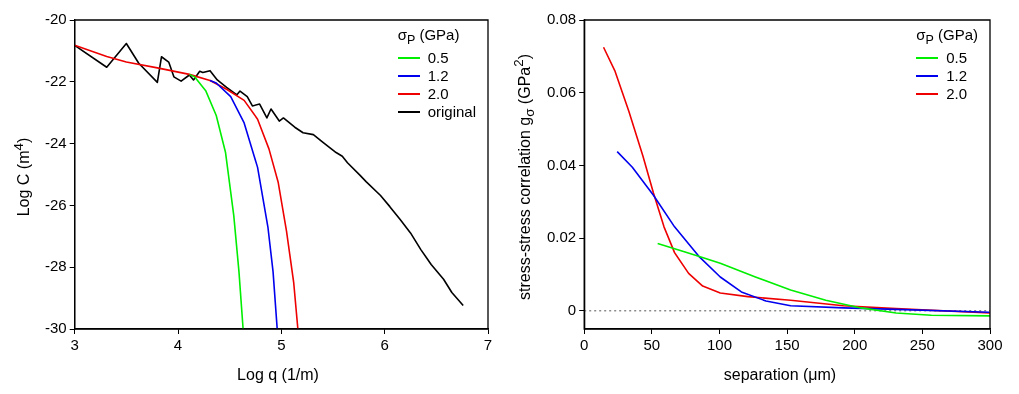 The image size is (1019, 394). What do you see at coordinates (584, 345) in the screenshot?
I see `x-tick-label: 0` at bounding box center [584, 345].